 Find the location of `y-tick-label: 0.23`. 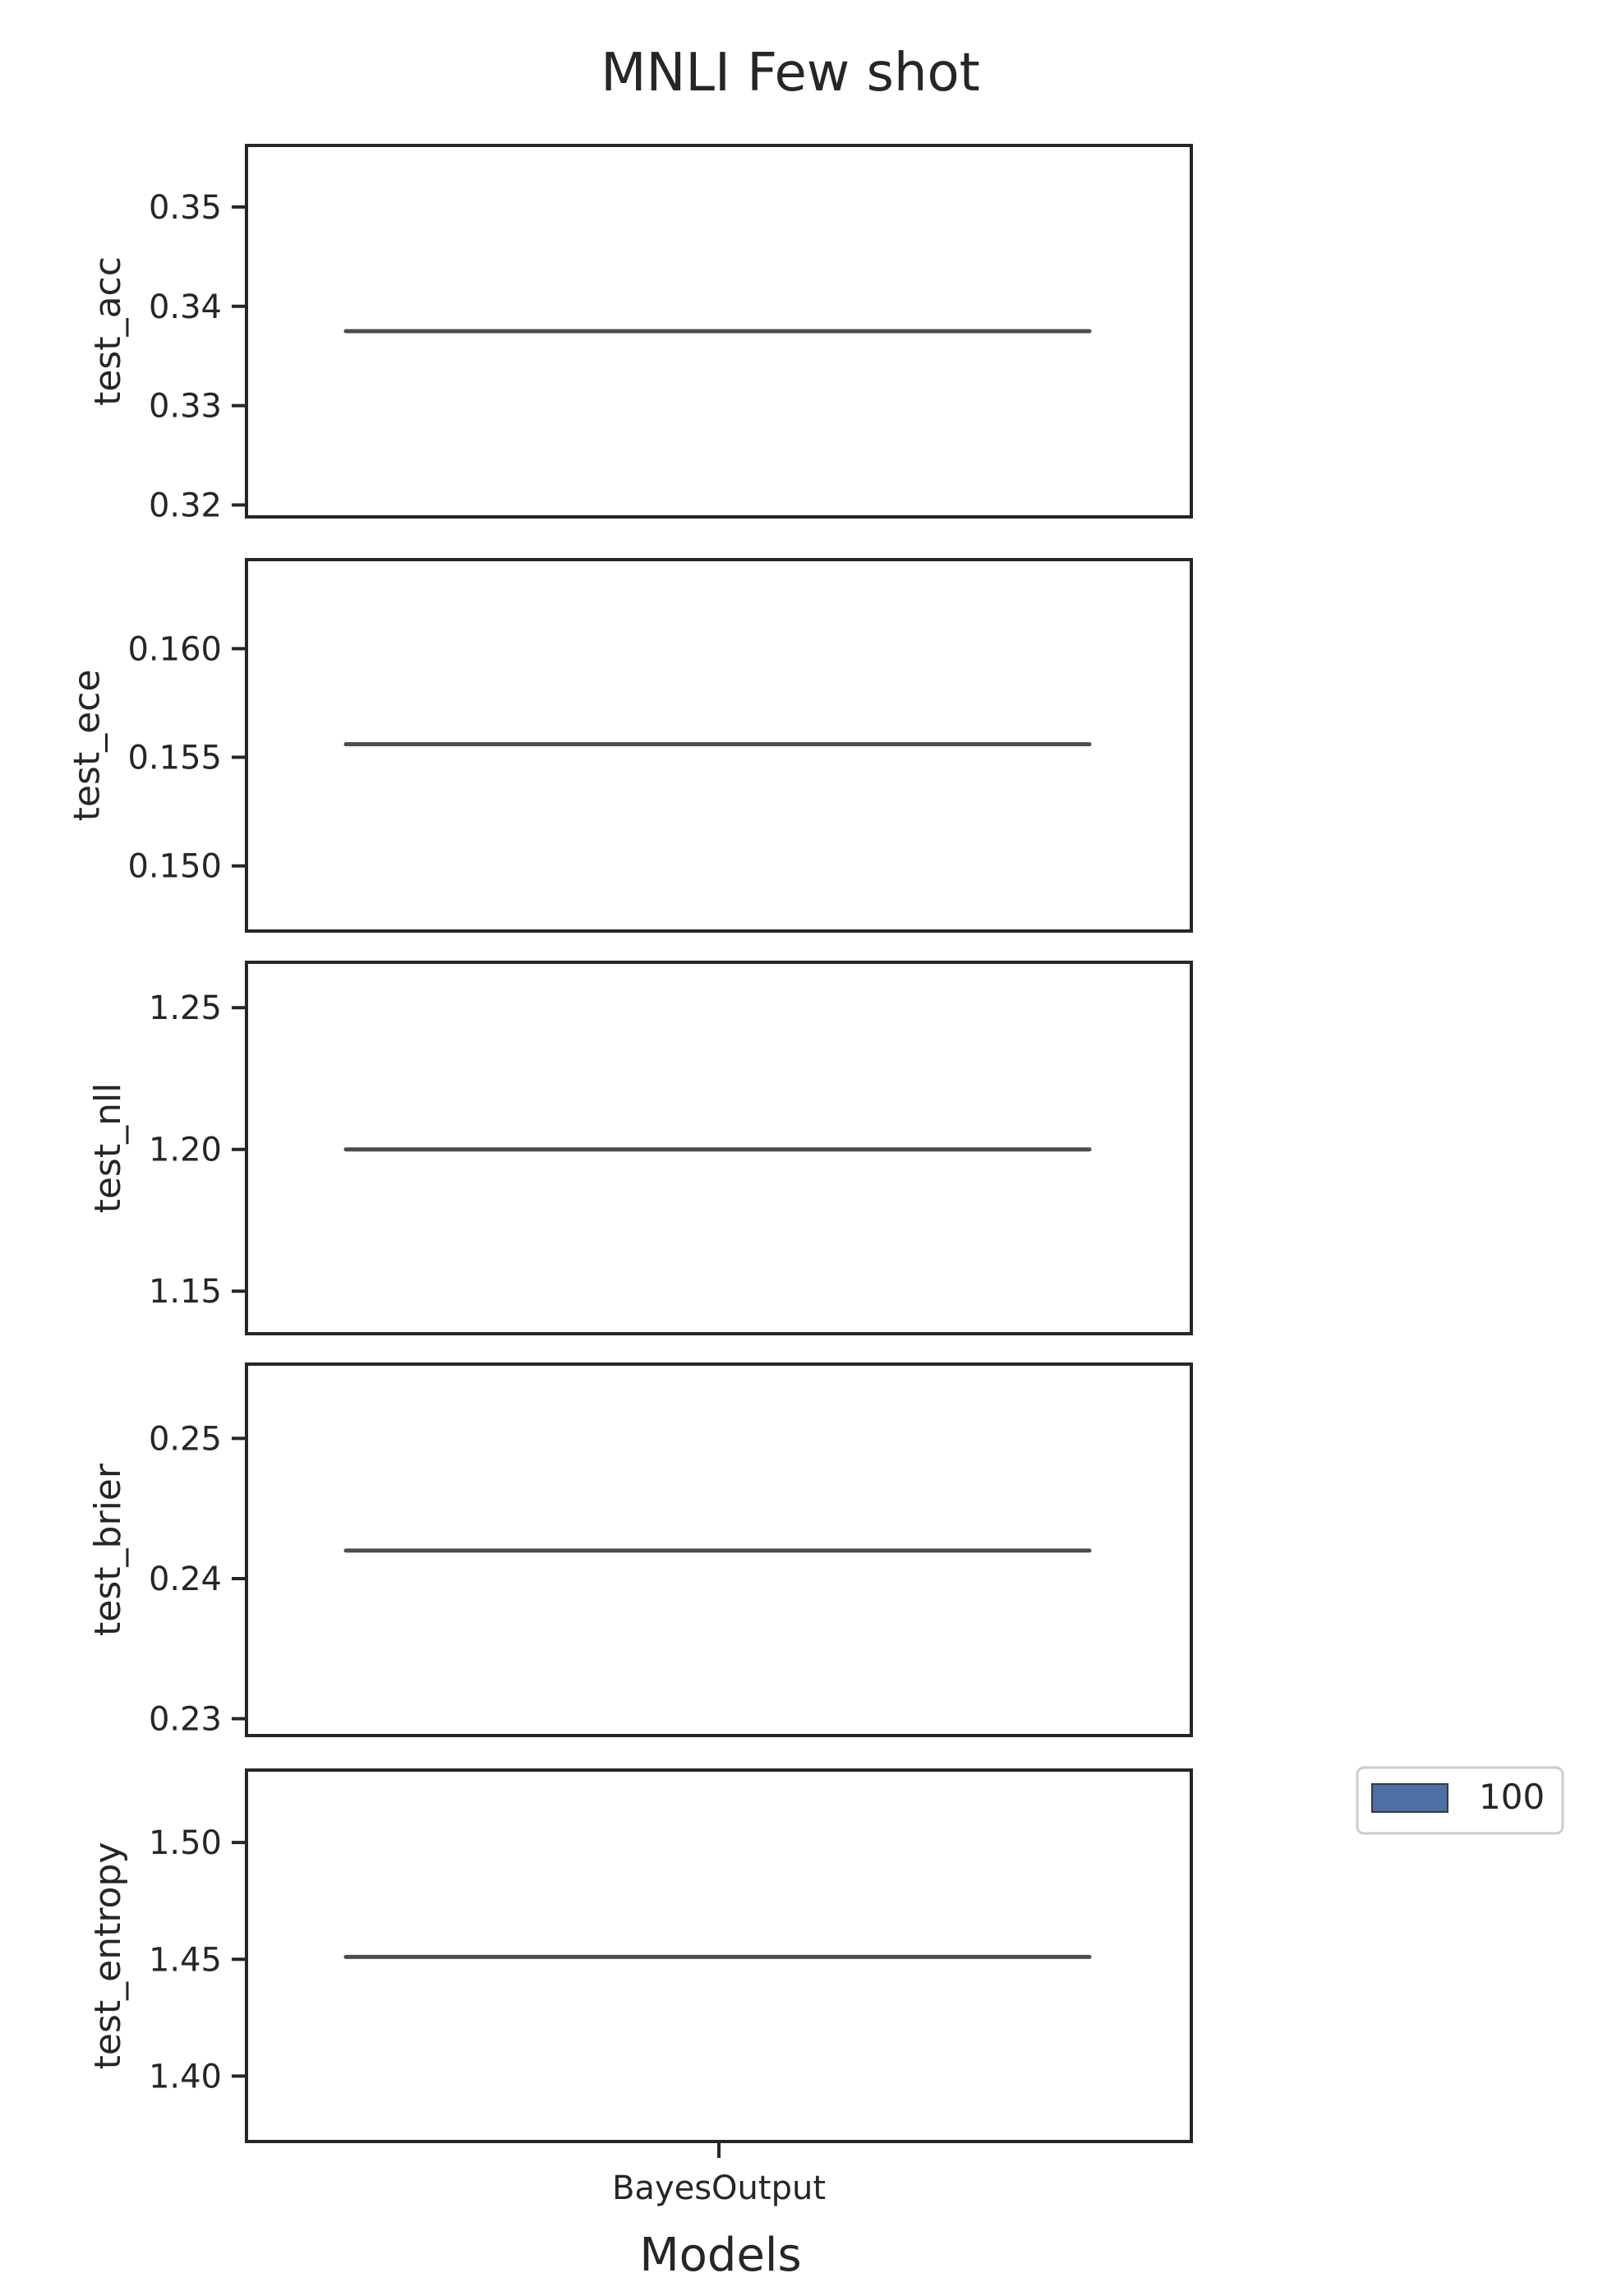

y-tick-label: 0.23 is located at coordinates (185, 1720).